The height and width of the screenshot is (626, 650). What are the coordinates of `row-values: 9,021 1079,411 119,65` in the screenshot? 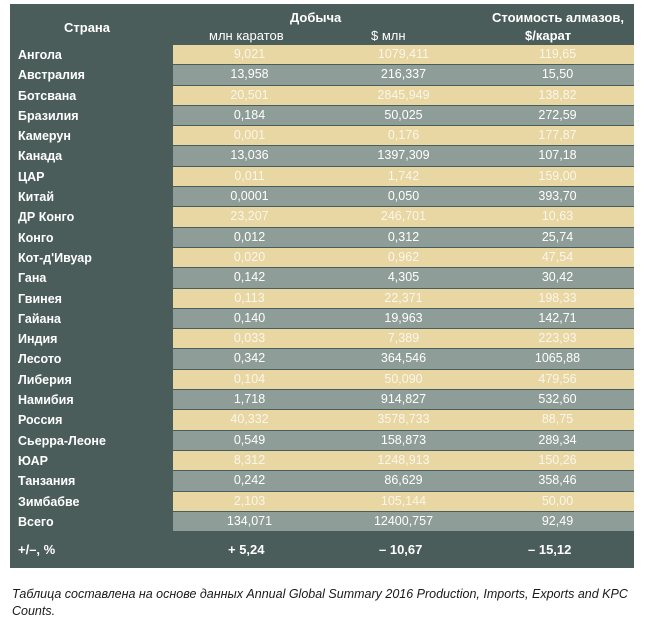 It's located at (403, 55).